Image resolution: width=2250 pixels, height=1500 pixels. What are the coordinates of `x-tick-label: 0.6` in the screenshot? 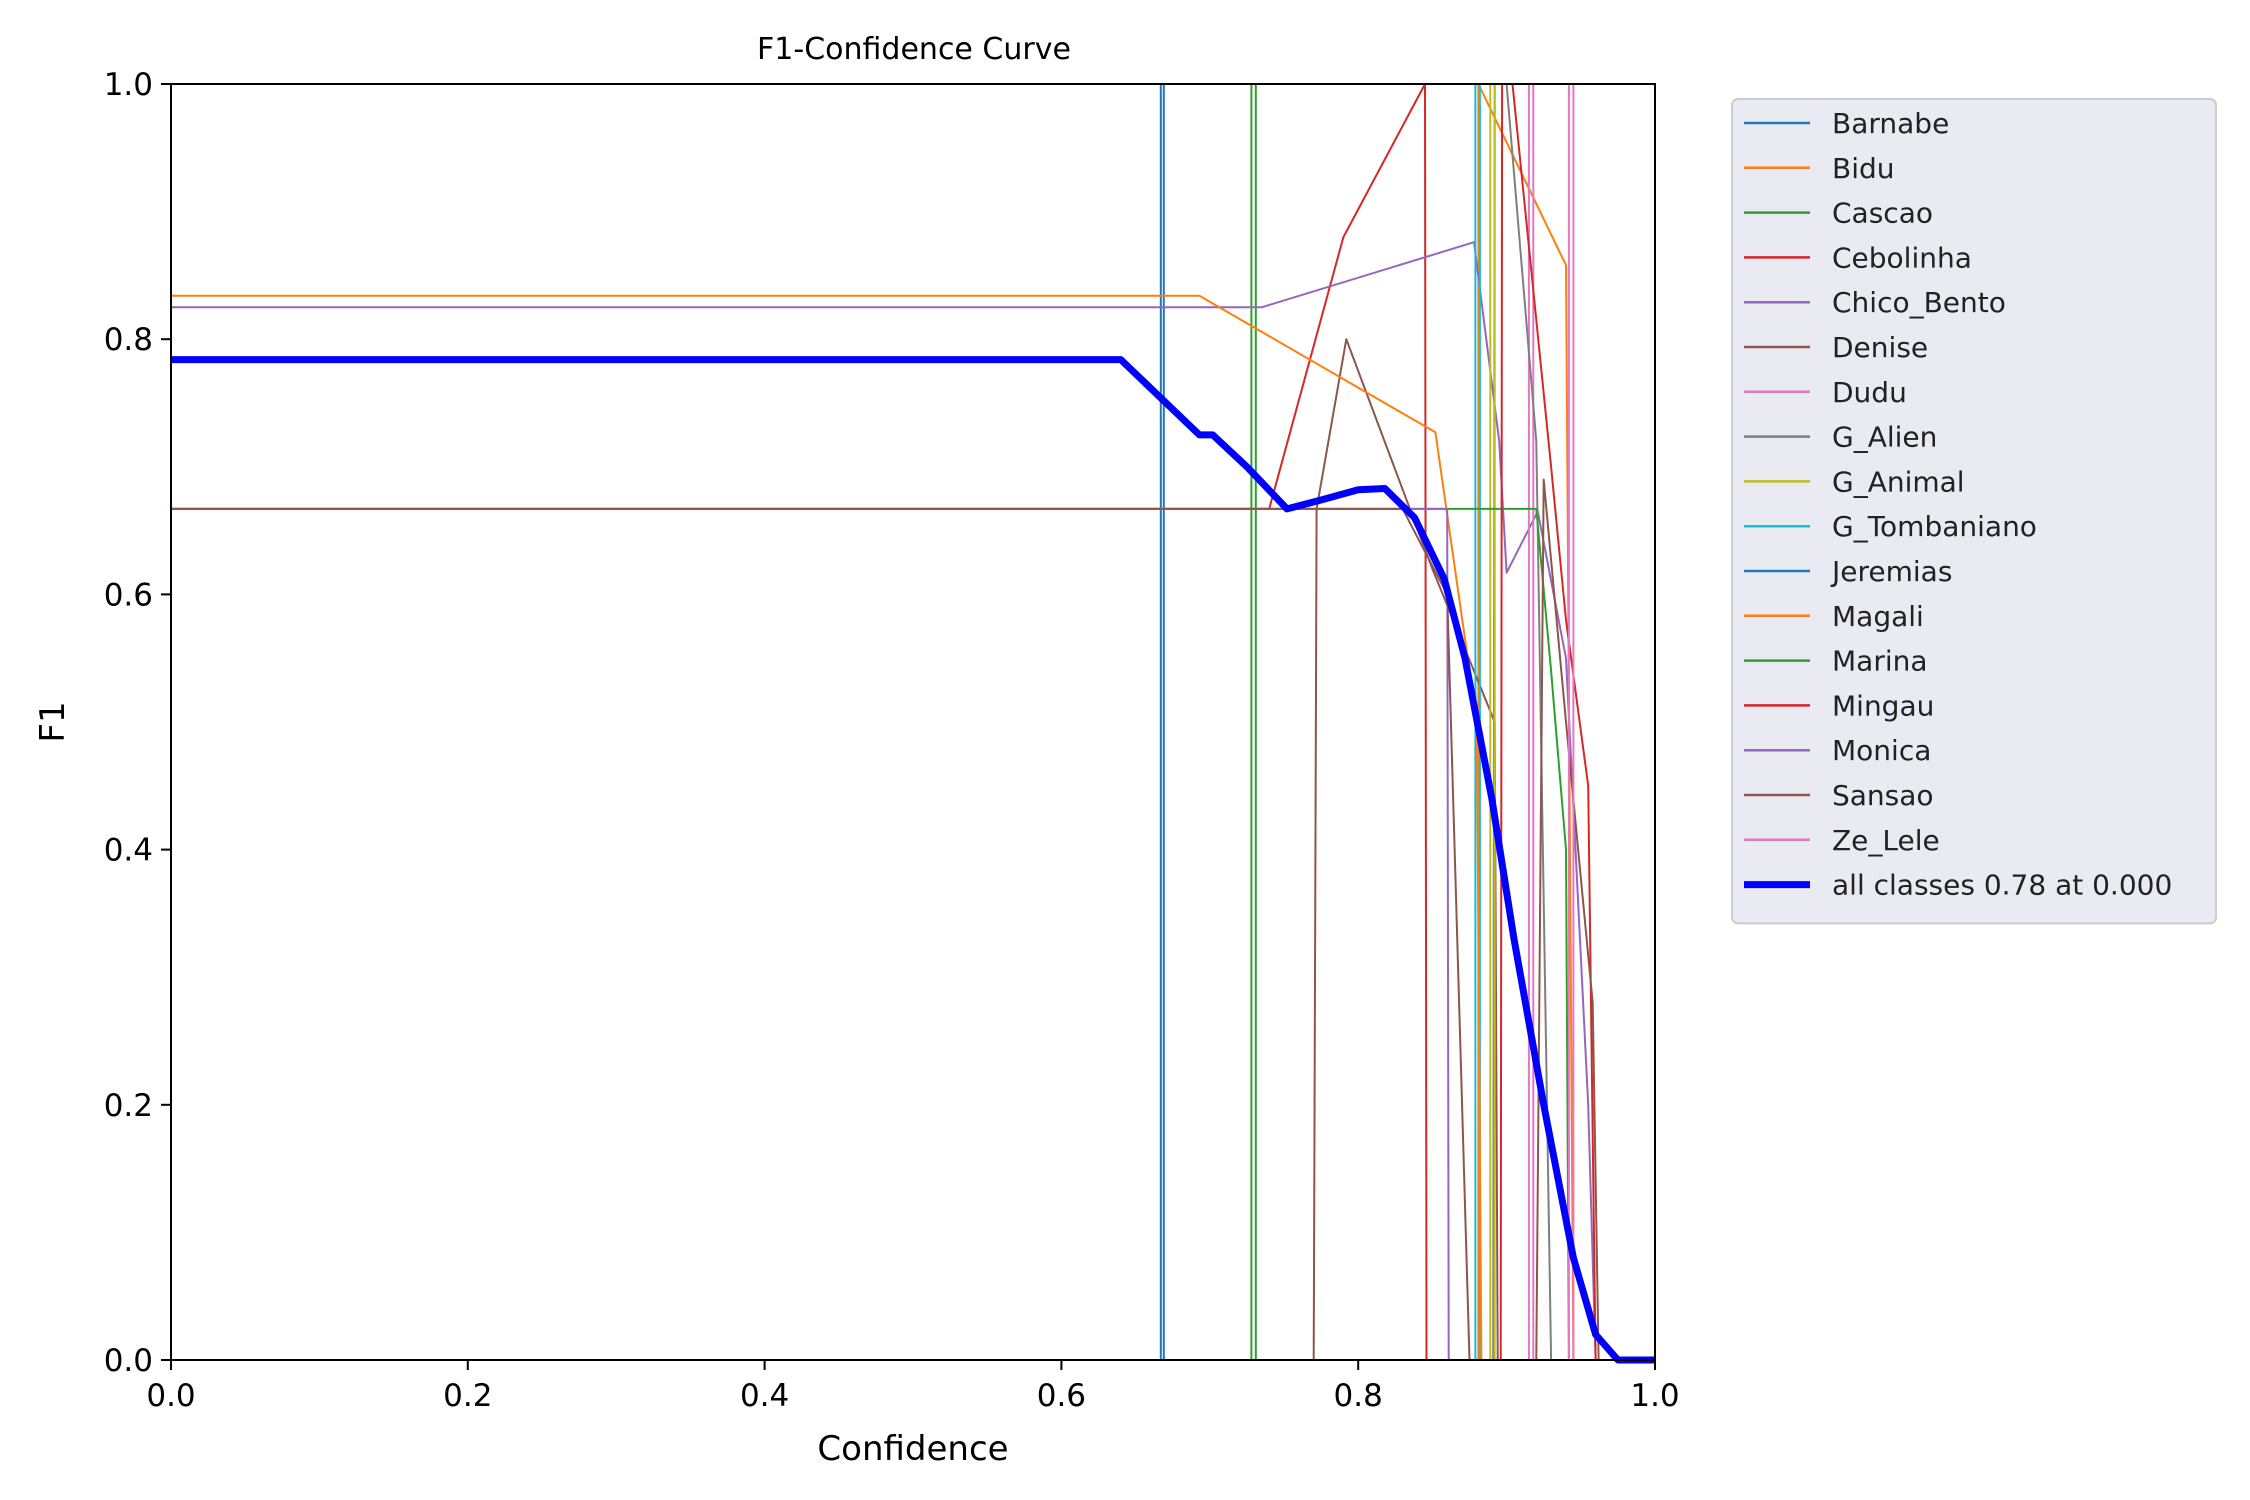 It's located at (1061, 1396).